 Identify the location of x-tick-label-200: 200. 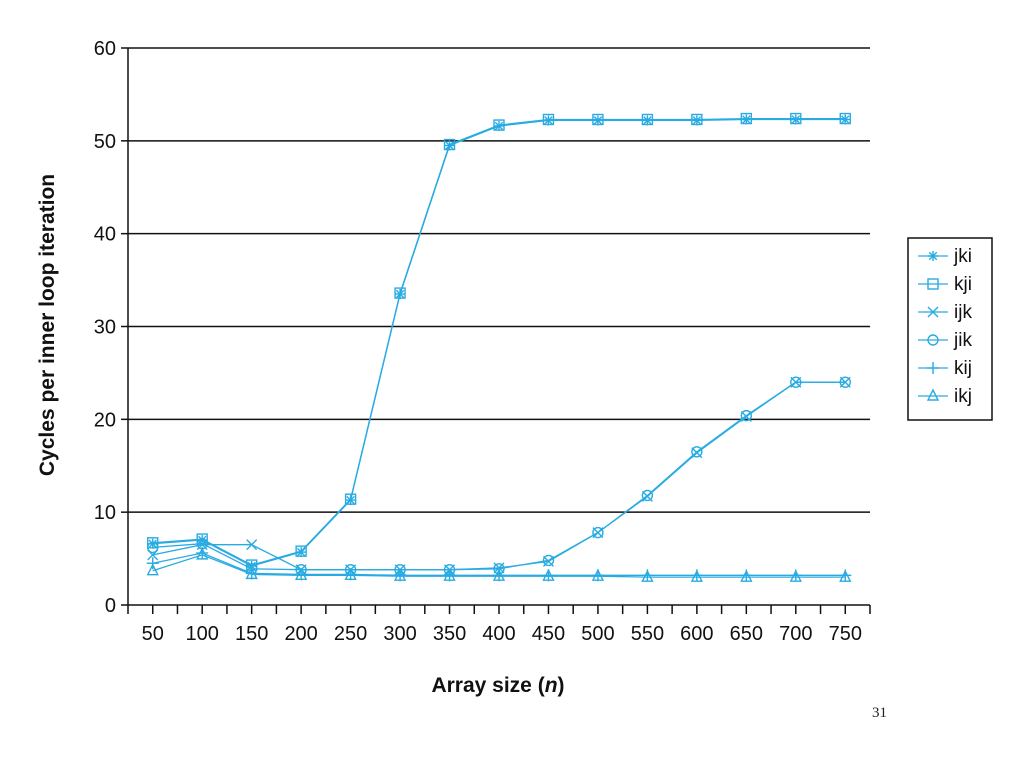
(300, 634).